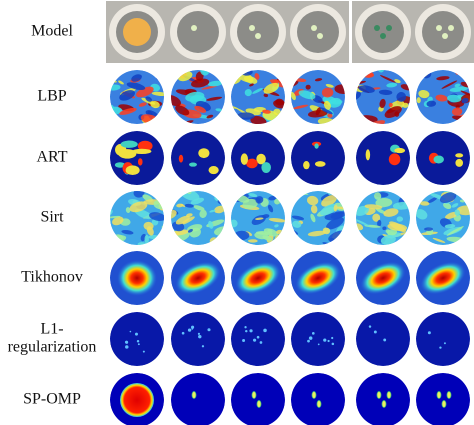 Image resolution: width=474 pixels, height=425 pixels. I want to click on row-label: Model, so click(52, 31).